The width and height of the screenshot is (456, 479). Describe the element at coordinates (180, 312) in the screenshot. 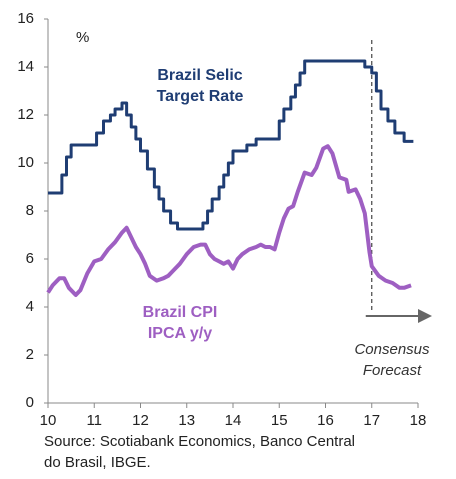

I see `series-label: Brazil CPI` at that location.